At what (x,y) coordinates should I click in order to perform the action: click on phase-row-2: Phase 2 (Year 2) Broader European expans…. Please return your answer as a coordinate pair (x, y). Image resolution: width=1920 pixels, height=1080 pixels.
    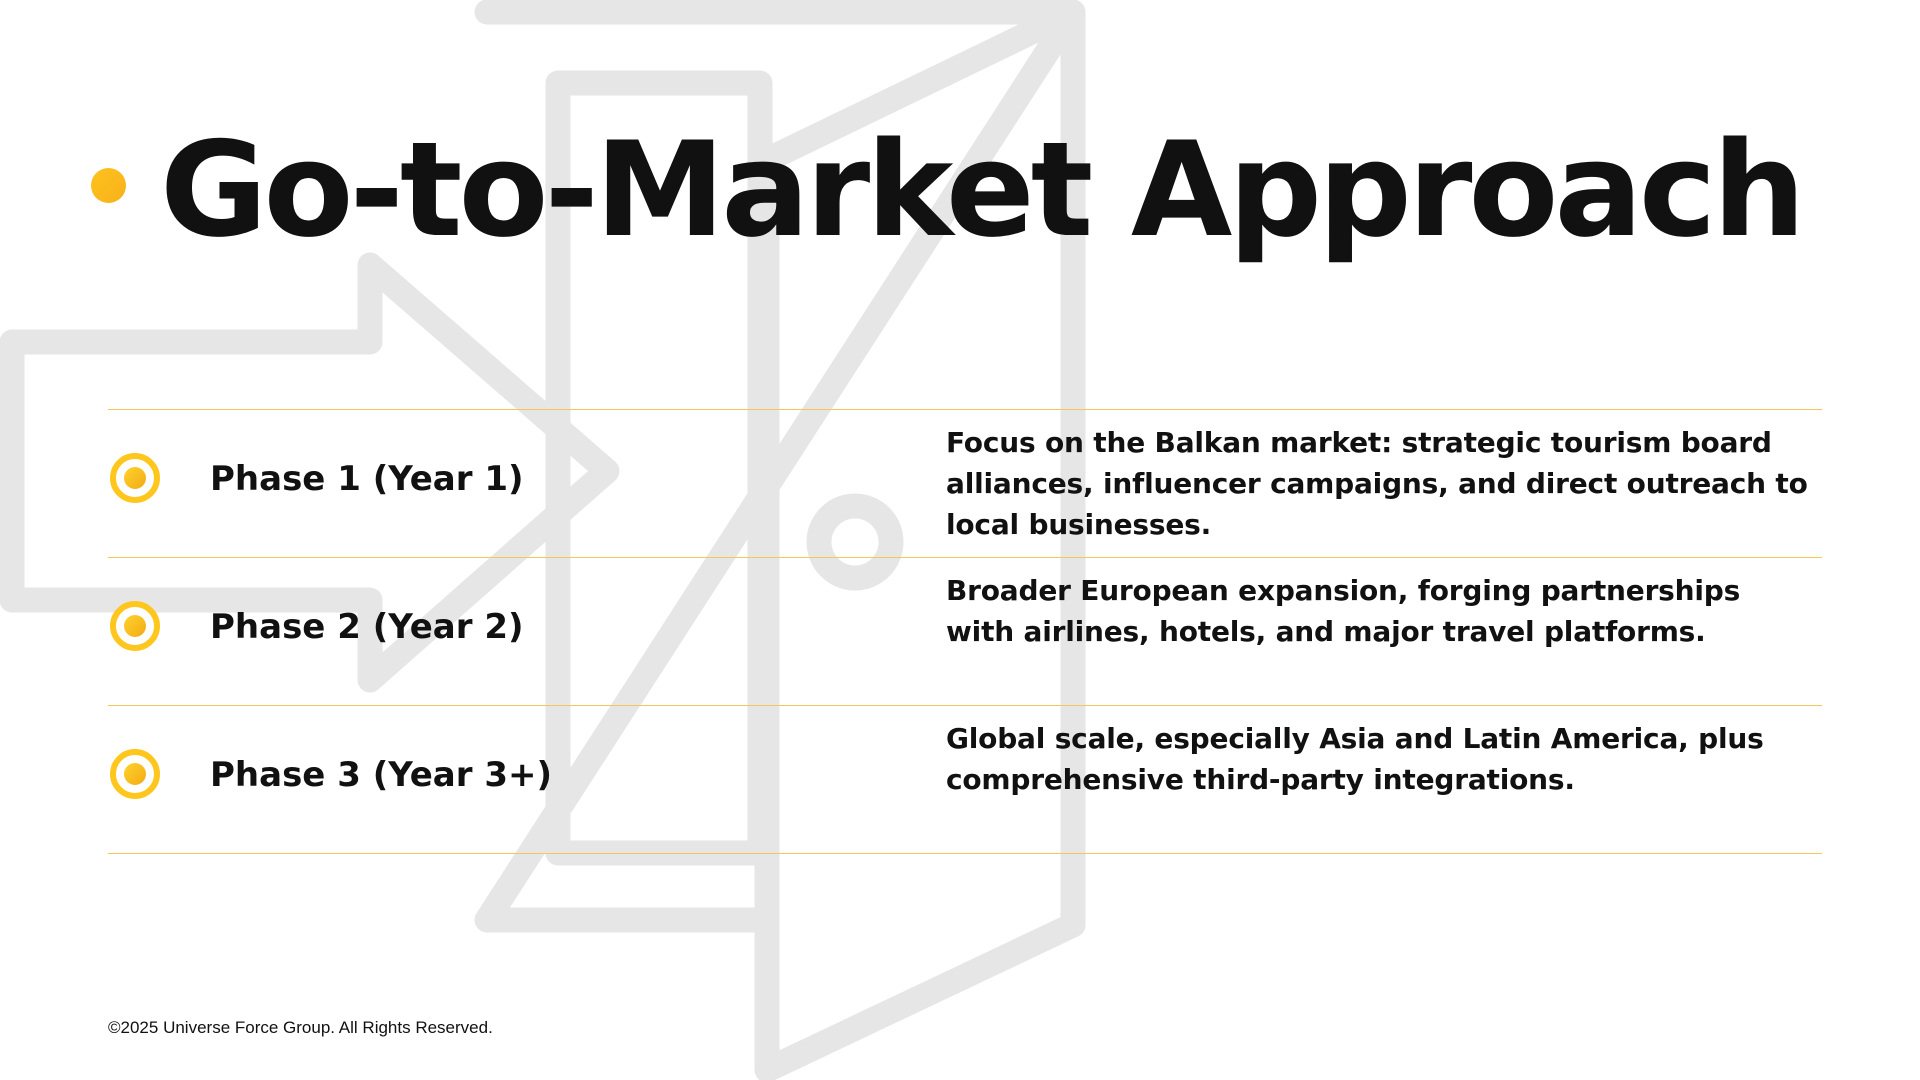
    Looking at the image, I should click on (965, 632).